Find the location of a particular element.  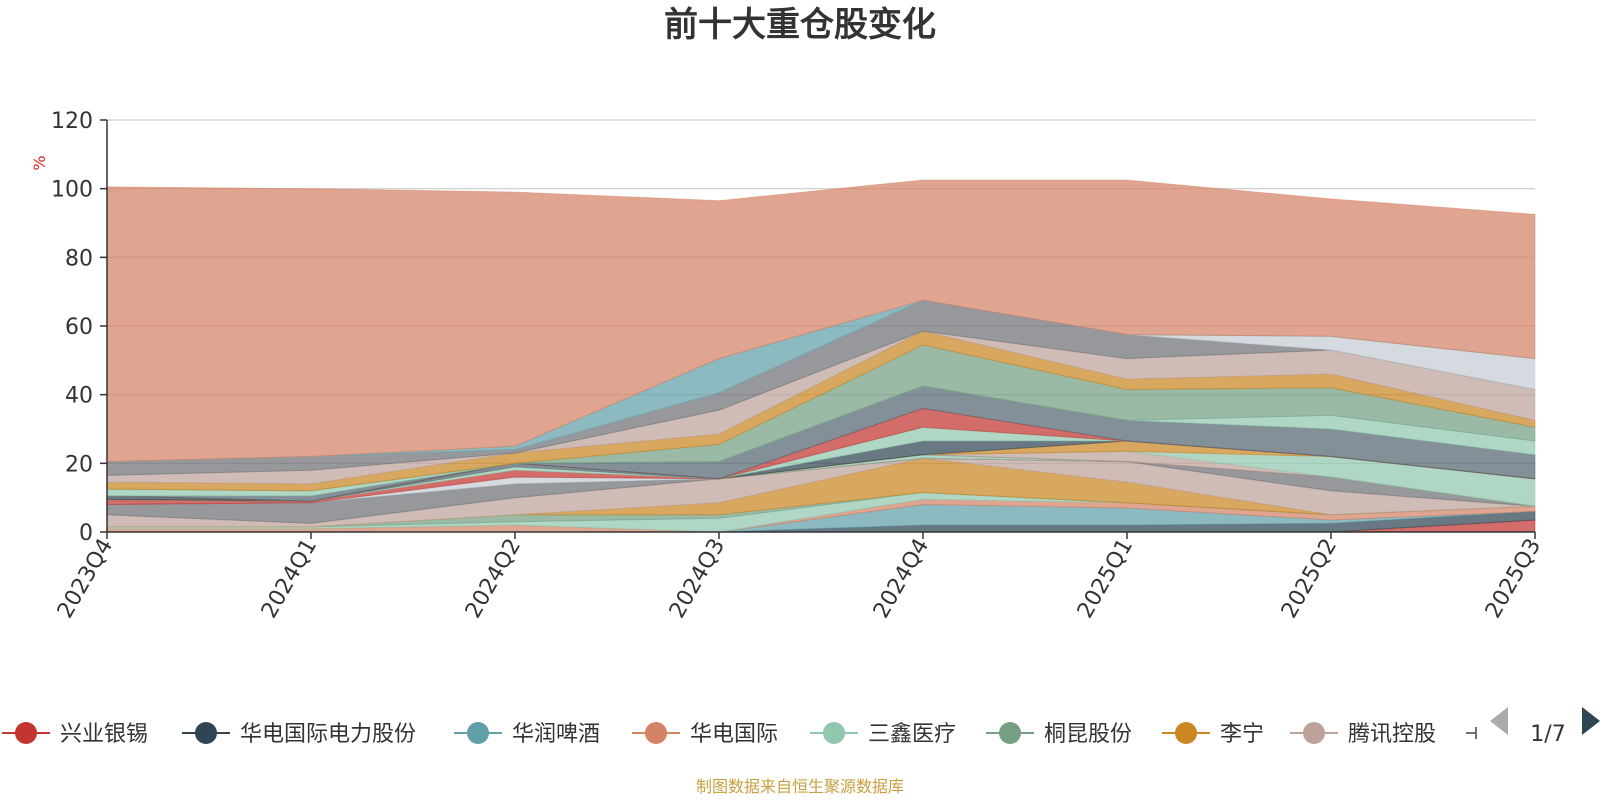

legend-item: 桐昆股份 is located at coordinates (1059, 734).